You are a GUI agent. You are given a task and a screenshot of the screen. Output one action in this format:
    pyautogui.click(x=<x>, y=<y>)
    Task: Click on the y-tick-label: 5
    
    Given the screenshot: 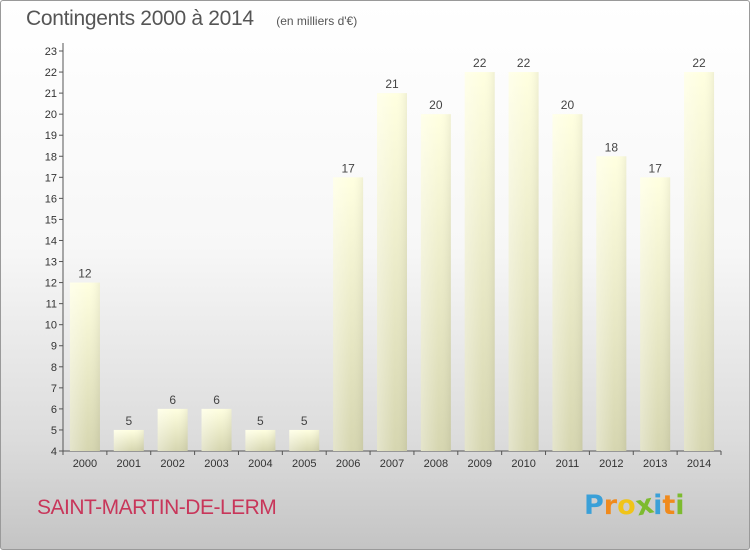 What is the action you would take?
    pyautogui.click(x=54, y=431)
    